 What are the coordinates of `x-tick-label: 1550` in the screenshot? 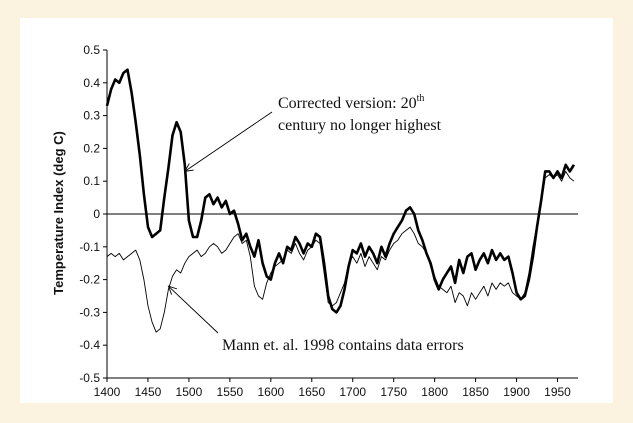 It's located at (230, 392).